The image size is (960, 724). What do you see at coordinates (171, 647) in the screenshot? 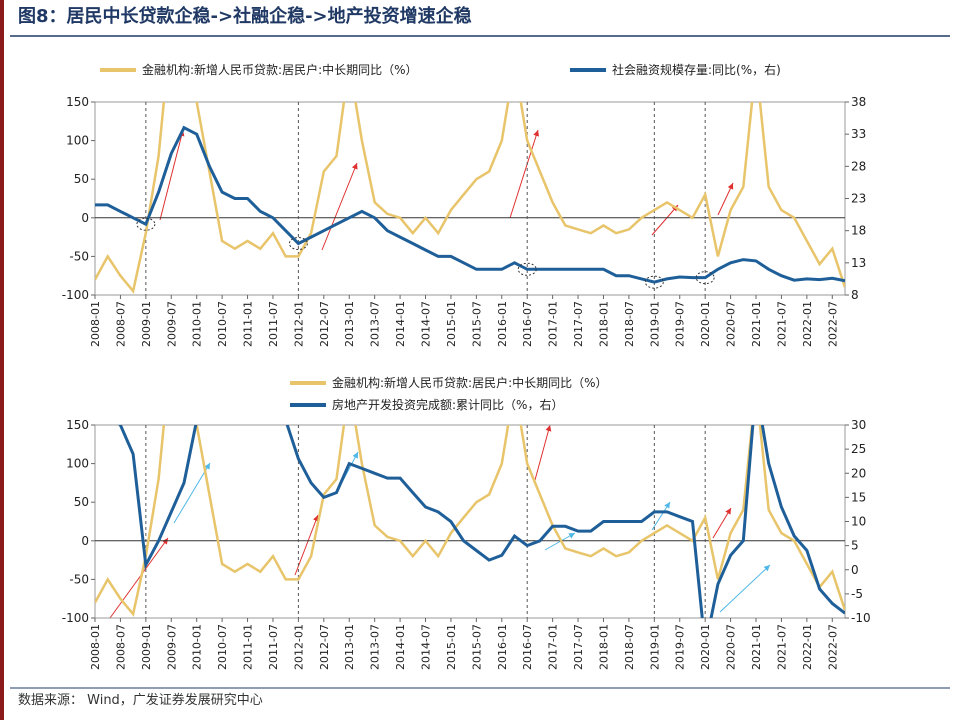
I see `x-tick-label: 2009-07` at bounding box center [171, 647].